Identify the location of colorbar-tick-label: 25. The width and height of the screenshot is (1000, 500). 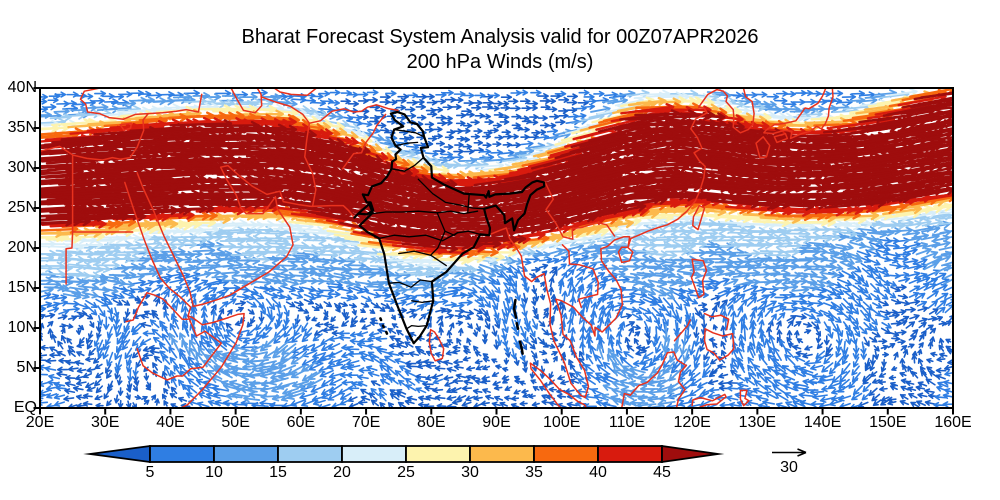
(406, 472).